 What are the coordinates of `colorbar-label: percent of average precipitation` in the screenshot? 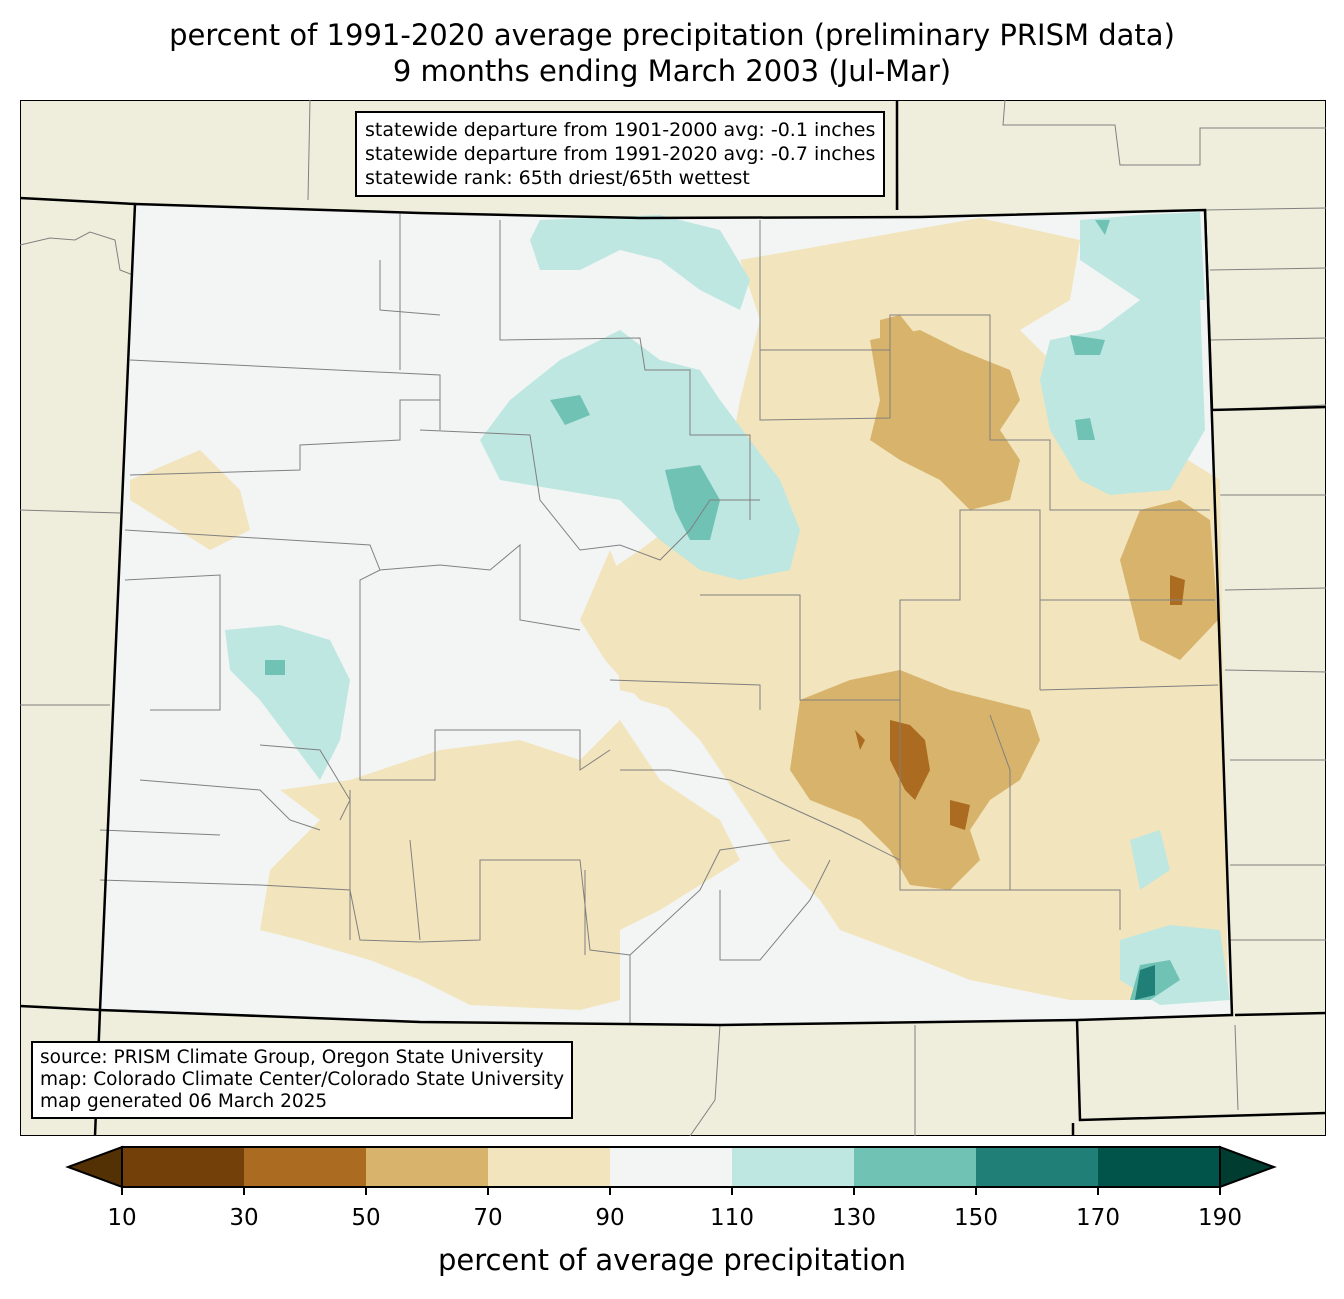 It's located at (672, 1260).